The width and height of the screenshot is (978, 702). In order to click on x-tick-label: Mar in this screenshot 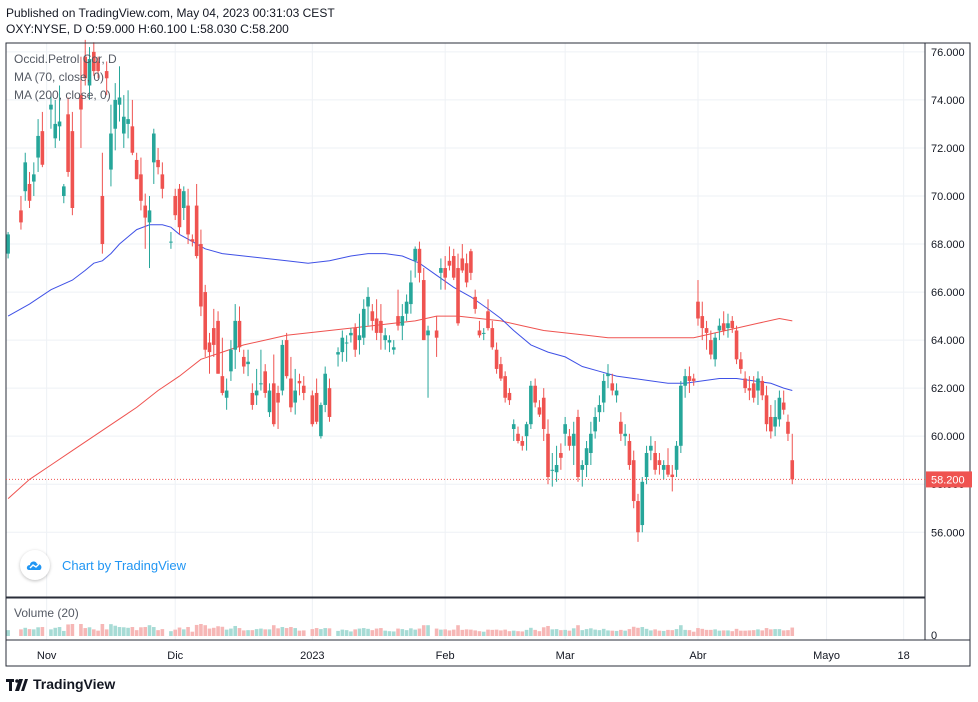, I will do `click(565, 656)`.